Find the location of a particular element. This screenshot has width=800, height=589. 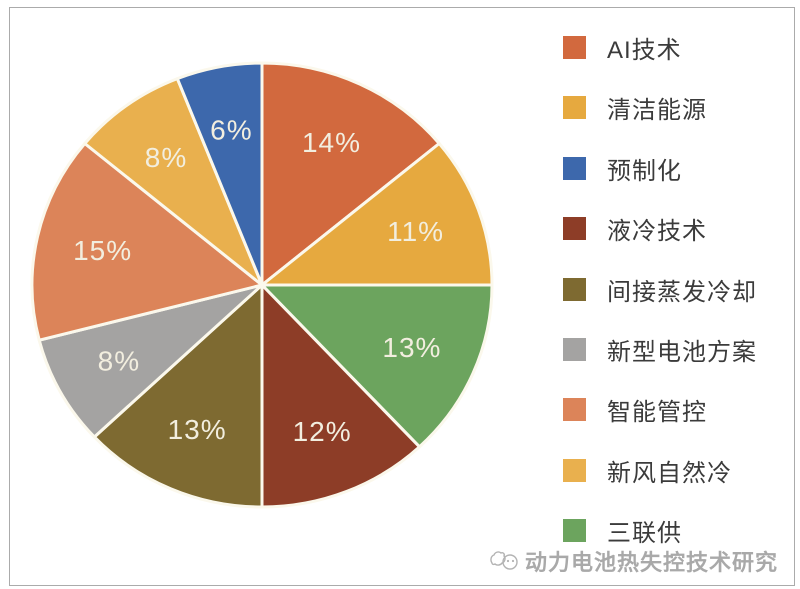

legend-item: 预制化 is located at coordinates (670, 168).